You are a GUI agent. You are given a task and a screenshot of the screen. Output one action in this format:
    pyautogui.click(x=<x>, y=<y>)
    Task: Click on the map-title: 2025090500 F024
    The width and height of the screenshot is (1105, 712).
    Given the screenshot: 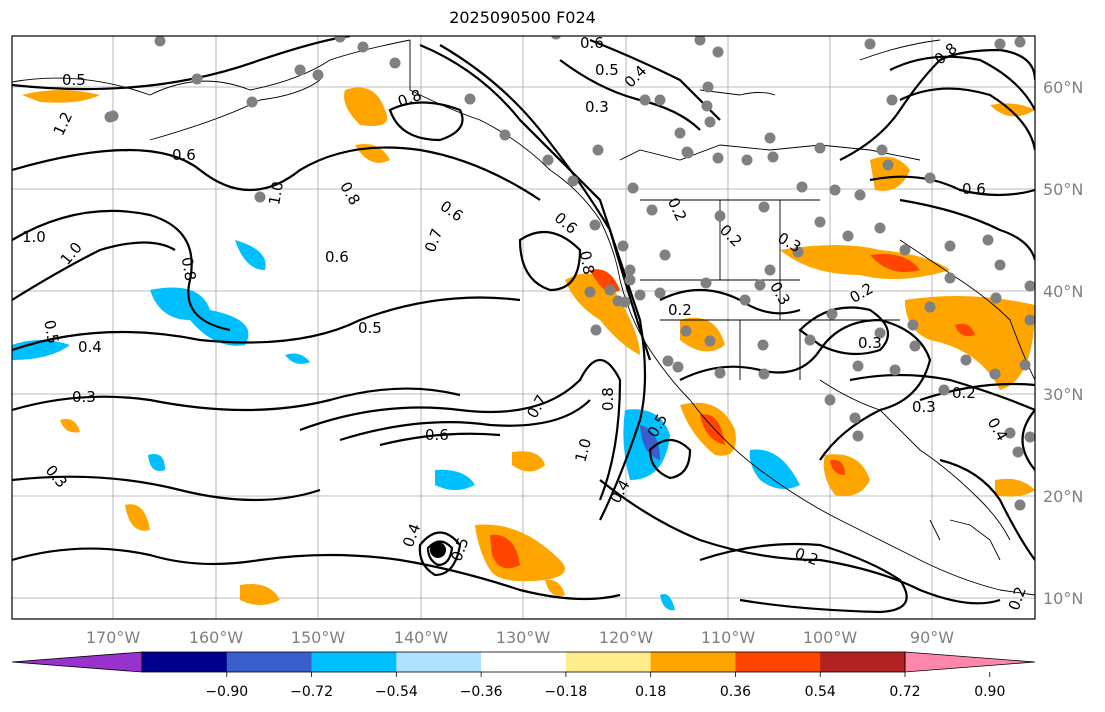 What is the action you would take?
    pyautogui.click(x=522, y=17)
    